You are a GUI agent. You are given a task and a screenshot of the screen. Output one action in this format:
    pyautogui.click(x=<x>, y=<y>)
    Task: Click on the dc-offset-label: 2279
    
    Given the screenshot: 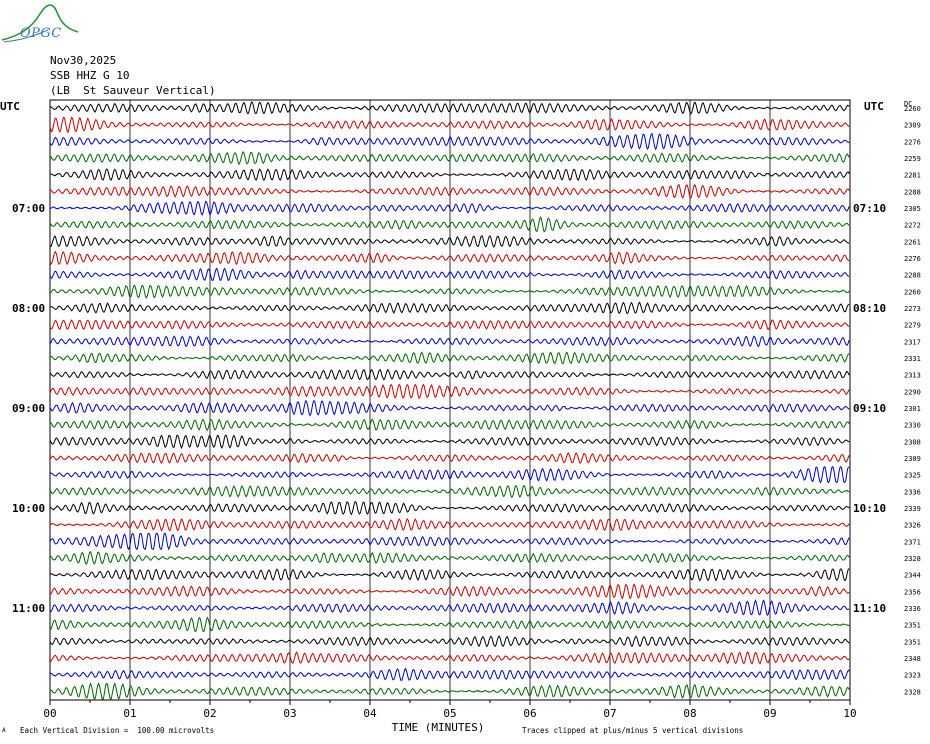 What is the action you would take?
    pyautogui.click(x=912, y=326)
    